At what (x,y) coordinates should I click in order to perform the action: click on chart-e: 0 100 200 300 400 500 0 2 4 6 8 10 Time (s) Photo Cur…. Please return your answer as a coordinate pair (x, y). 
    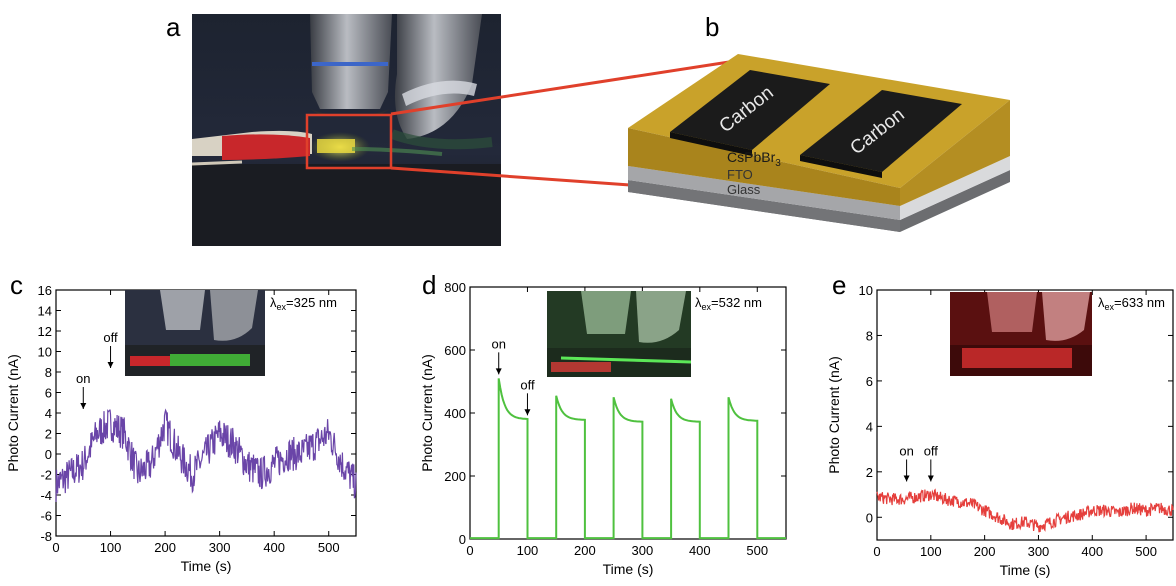
    Looking at the image, I should click on (1000, 430).